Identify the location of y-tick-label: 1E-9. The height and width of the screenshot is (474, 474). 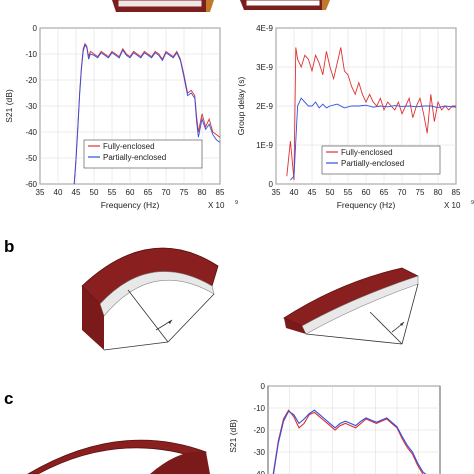
(264, 145).